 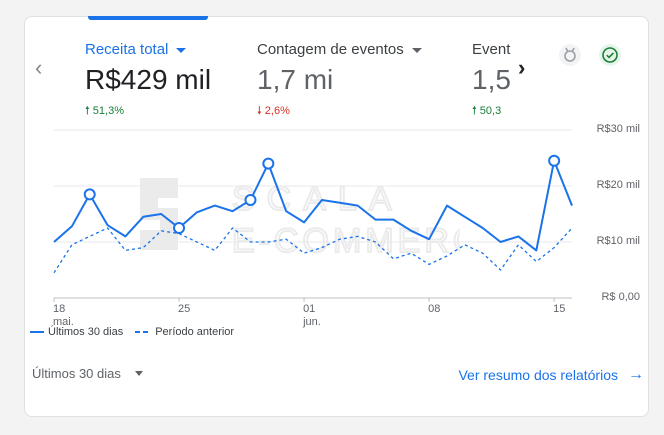 What do you see at coordinates (148, 18) in the screenshot?
I see `active-metric-indicator` at bounding box center [148, 18].